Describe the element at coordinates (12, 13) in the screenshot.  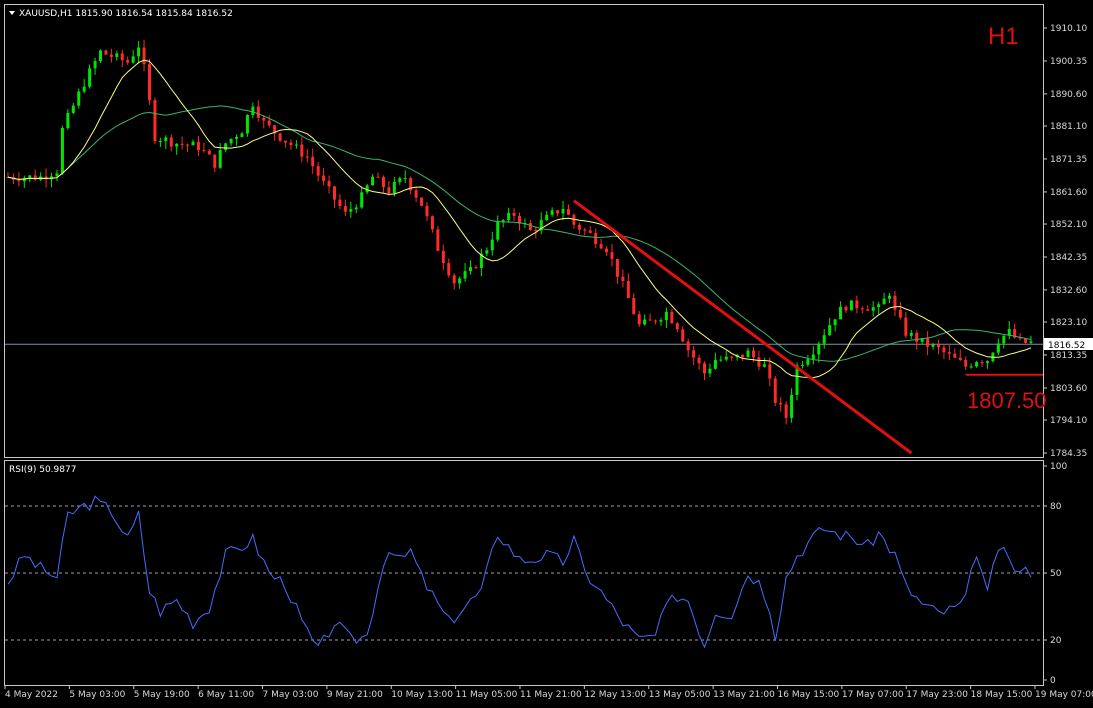
I see `dropdown-triangle-icon` at that location.